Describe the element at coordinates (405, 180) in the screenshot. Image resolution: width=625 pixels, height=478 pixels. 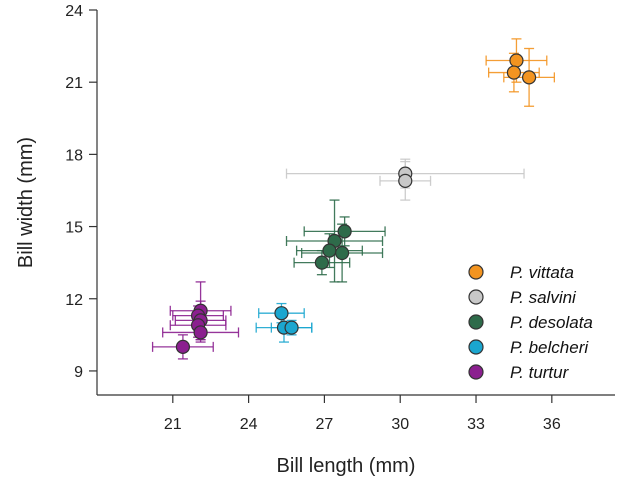
I see `point-p-salvini` at that location.